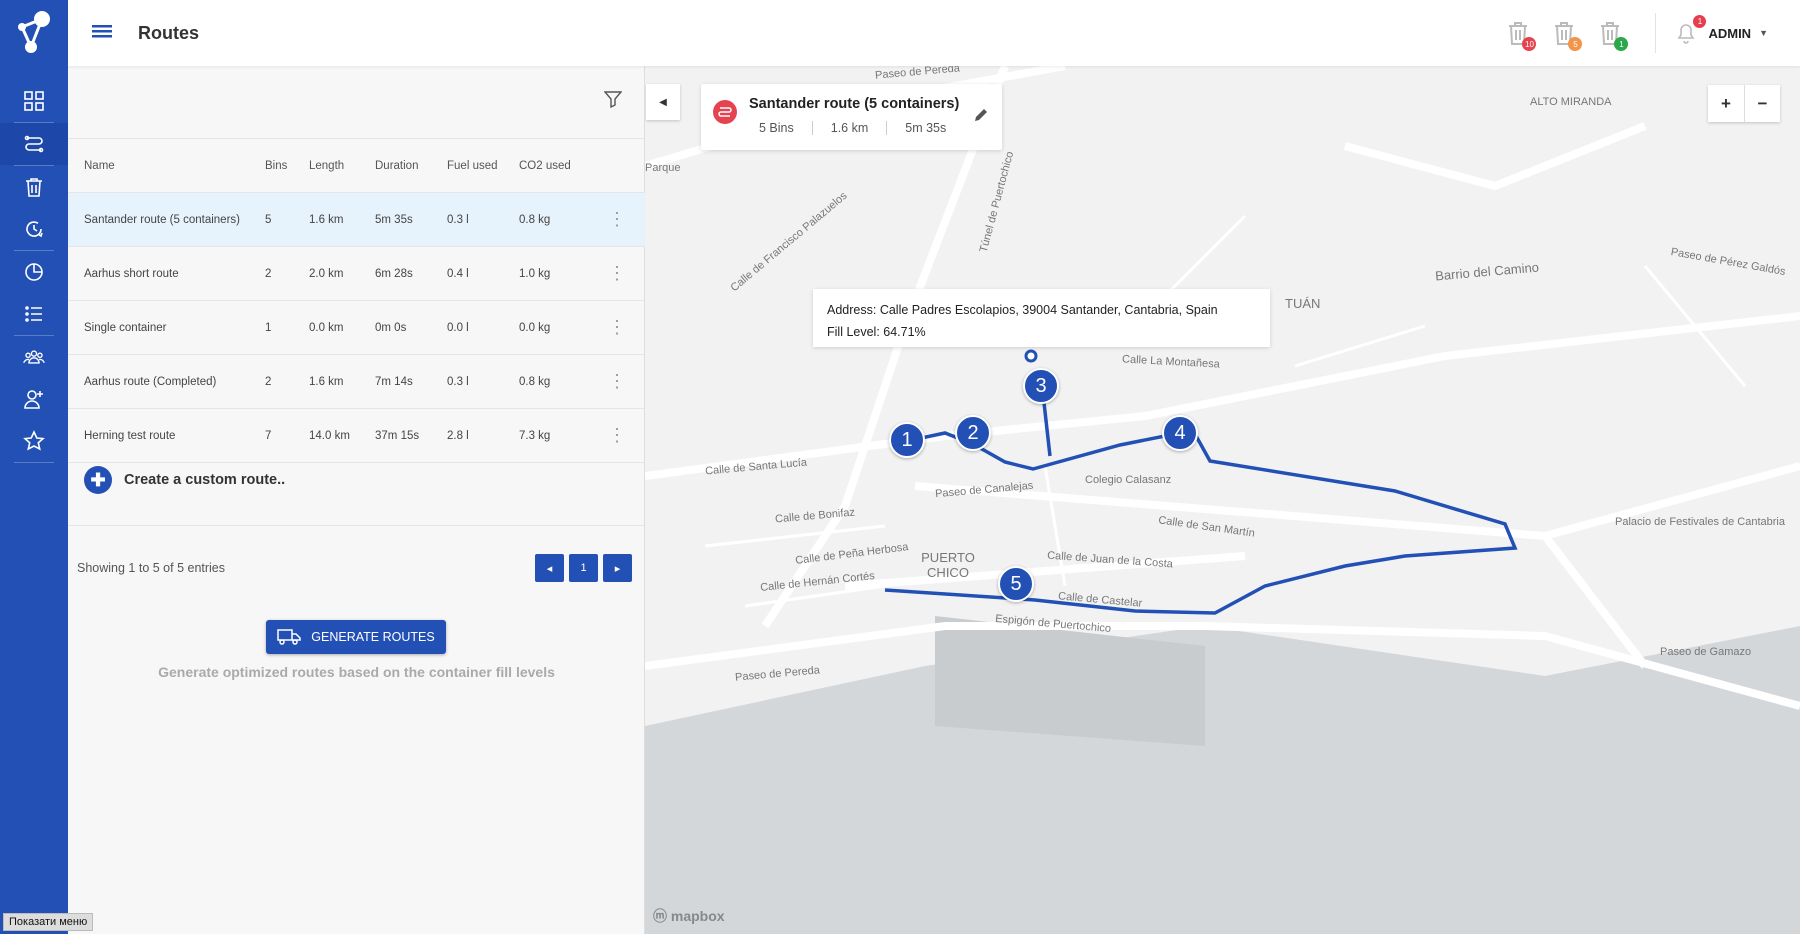 The height and width of the screenshot is (934, 1800). I want to click on app-logo, so click(34, 33).